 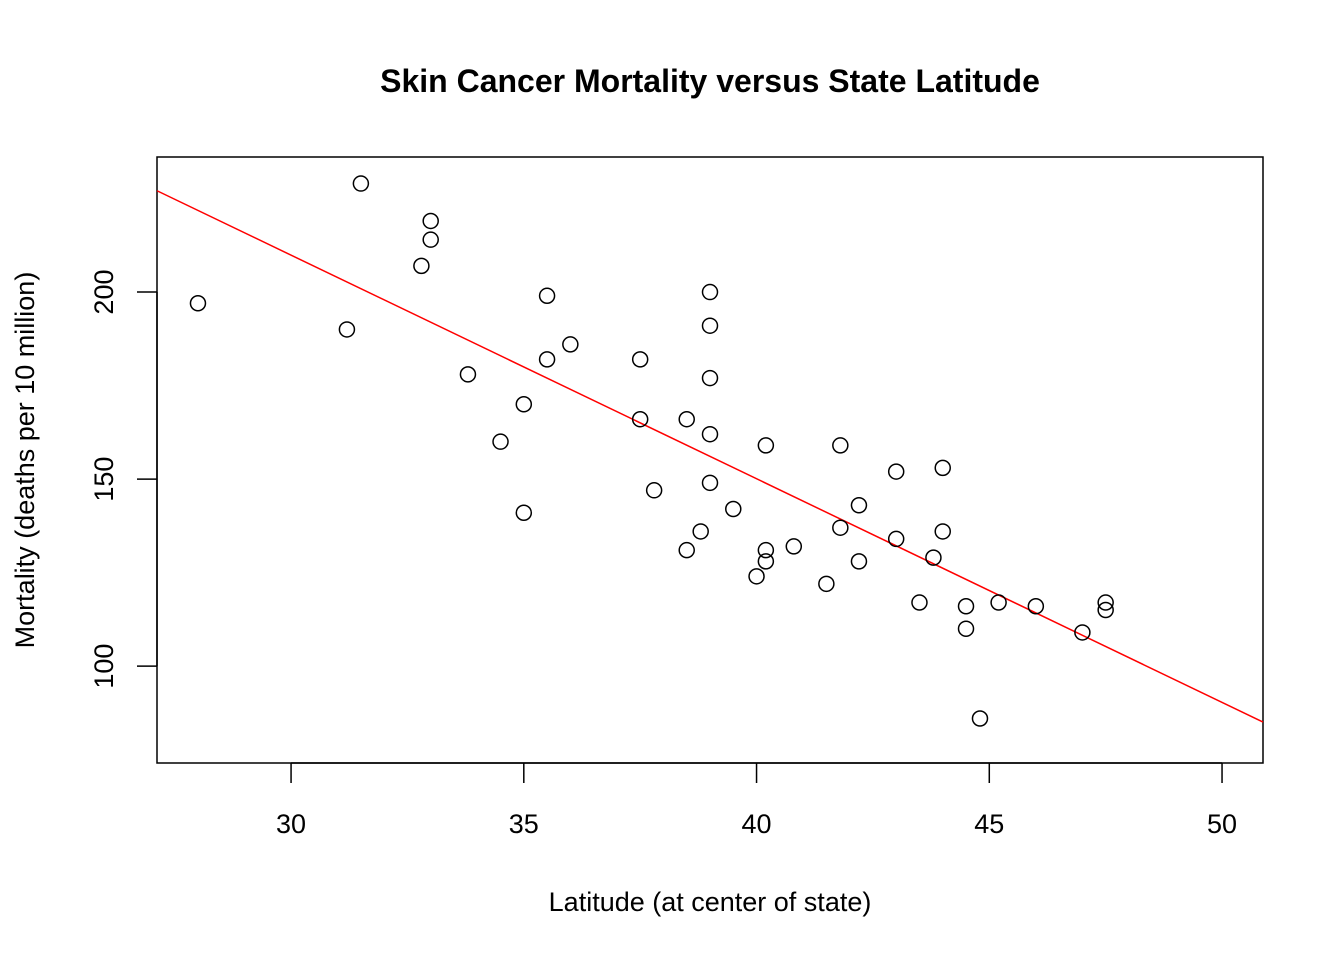 What do you see at coordinates (710, 902) in the screenshot?
I see `x-axis-label: Latitude (at center of state)` at bounding box center [710, 902].